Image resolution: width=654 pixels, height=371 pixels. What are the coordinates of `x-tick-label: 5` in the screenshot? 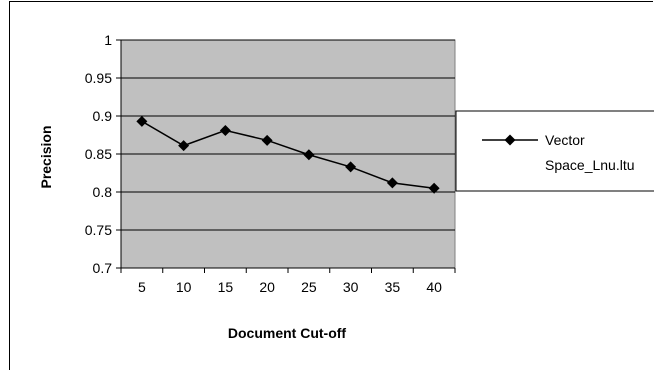 It's located at (142, 287).